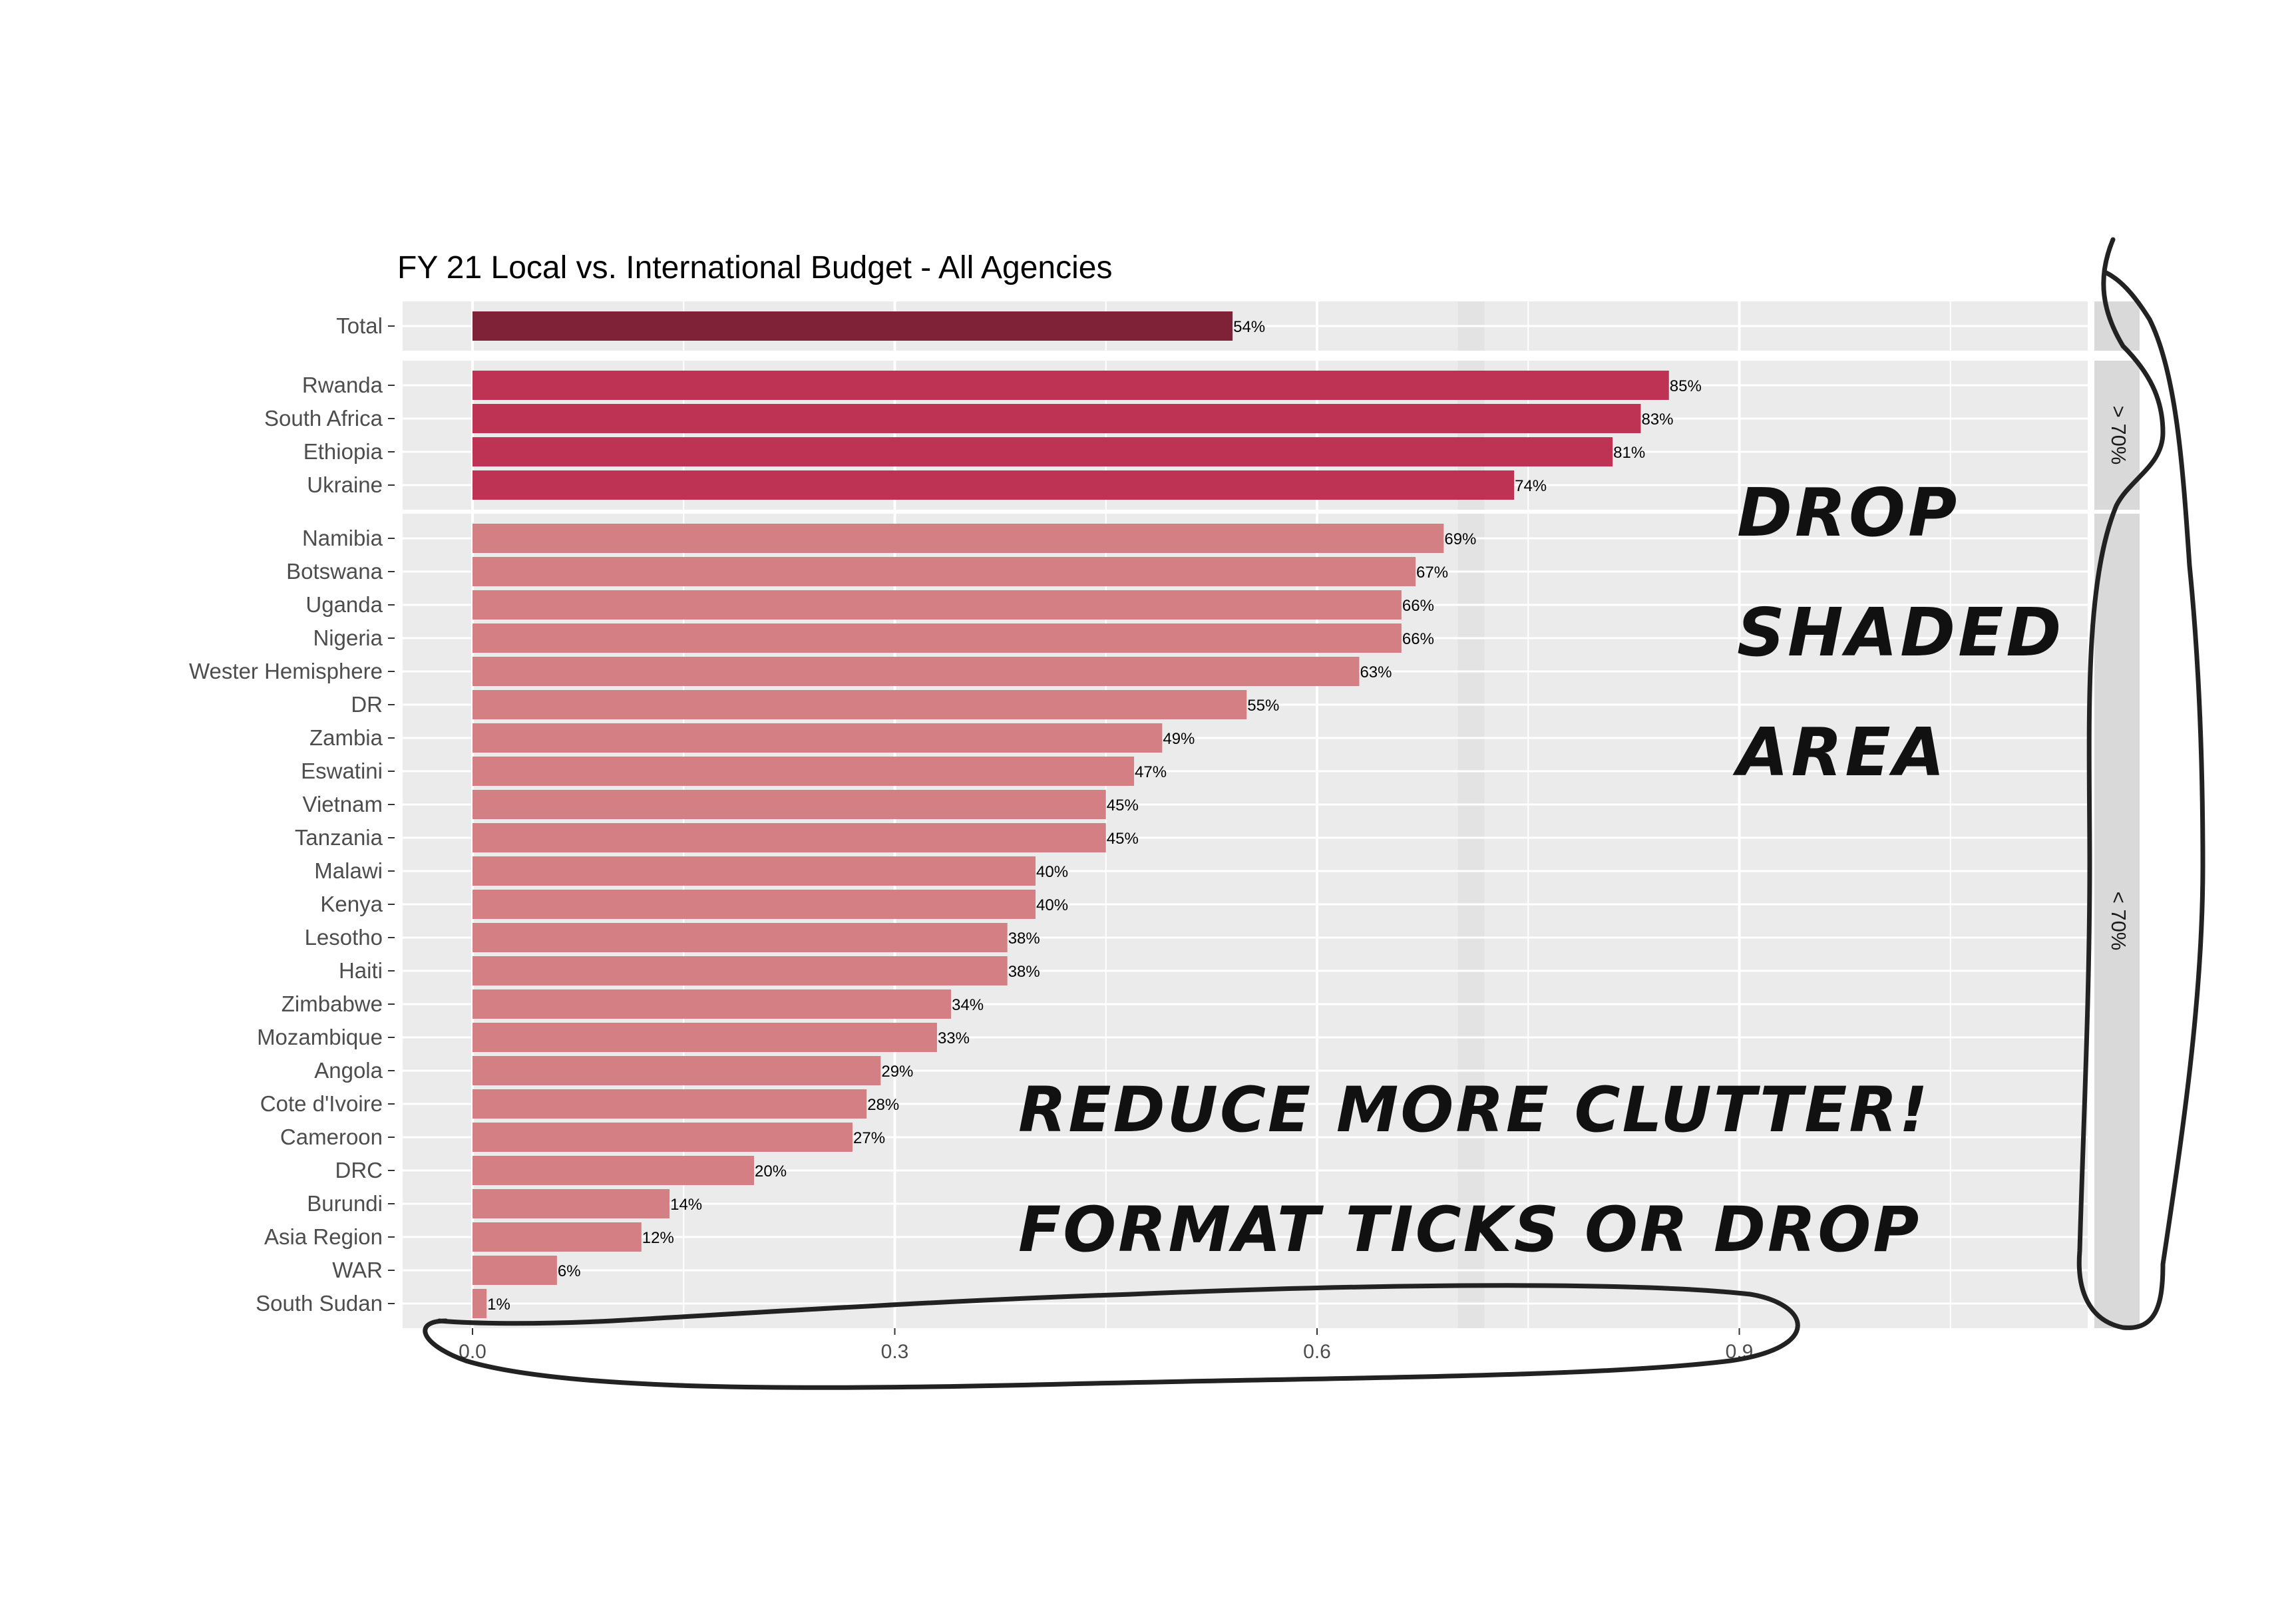 The height and width of the screenshot is (1601, 2296). I want to click on category-label: Uganda, so click(344, 604).